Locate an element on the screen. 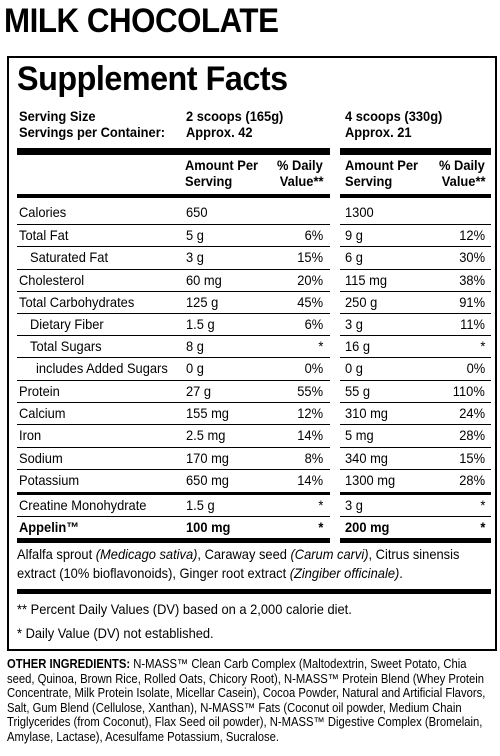 The width and height of the screenshot is (500, 756). nutrient-name: Total Fat is located at coordinates (44, 235).